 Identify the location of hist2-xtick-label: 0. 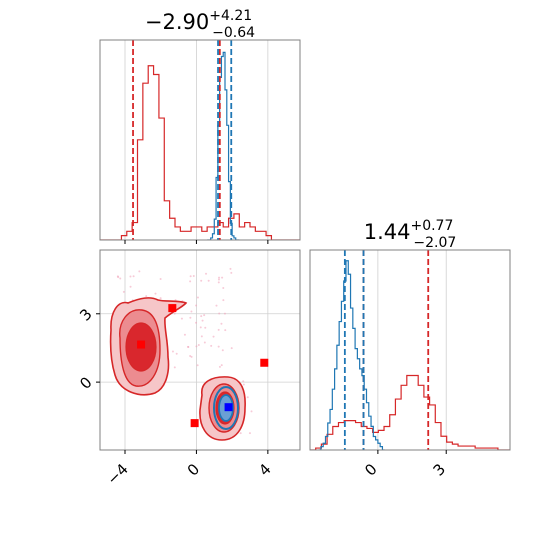
(370, 469).